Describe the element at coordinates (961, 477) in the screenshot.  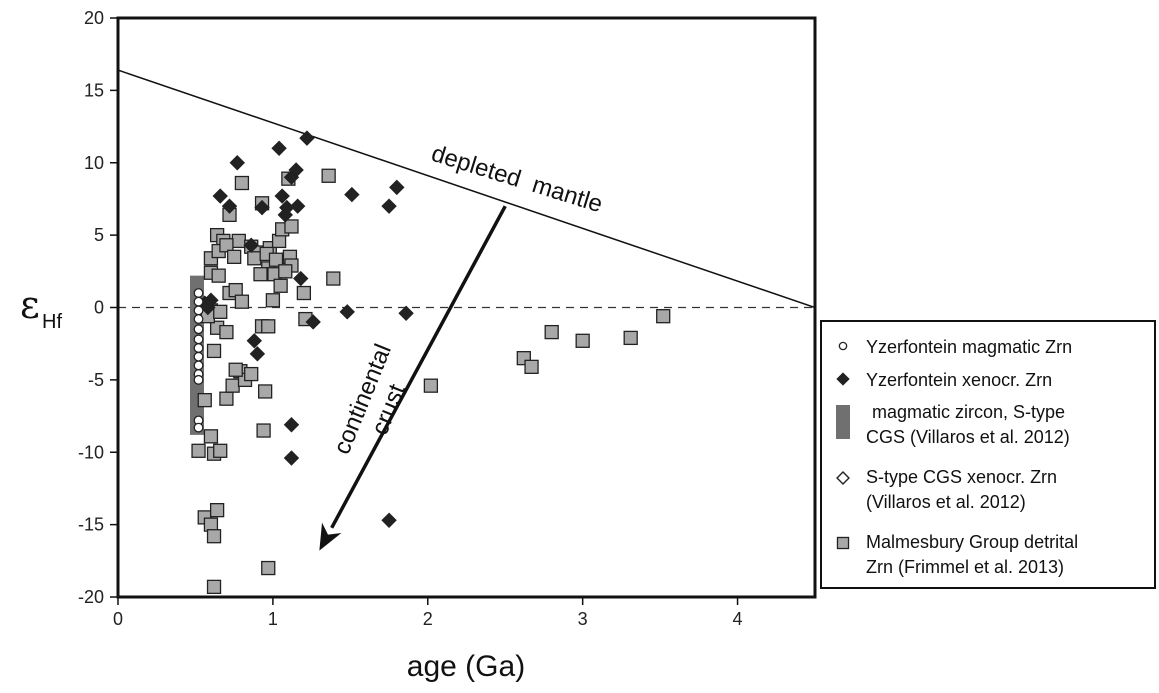
I see `legend-label: S-type CGS xenocr. Zrn` at that location.